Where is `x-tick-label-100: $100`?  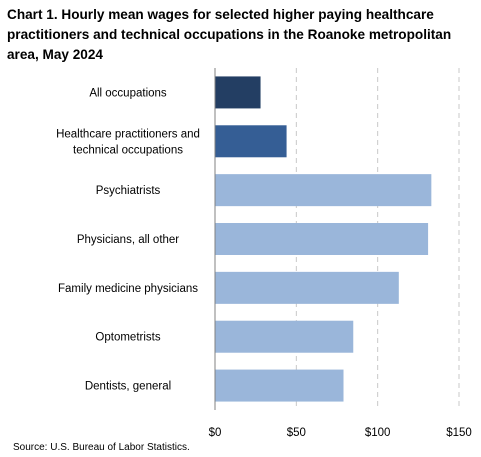
x-tick-label-100: $100 is located at coordinates (378, 433).